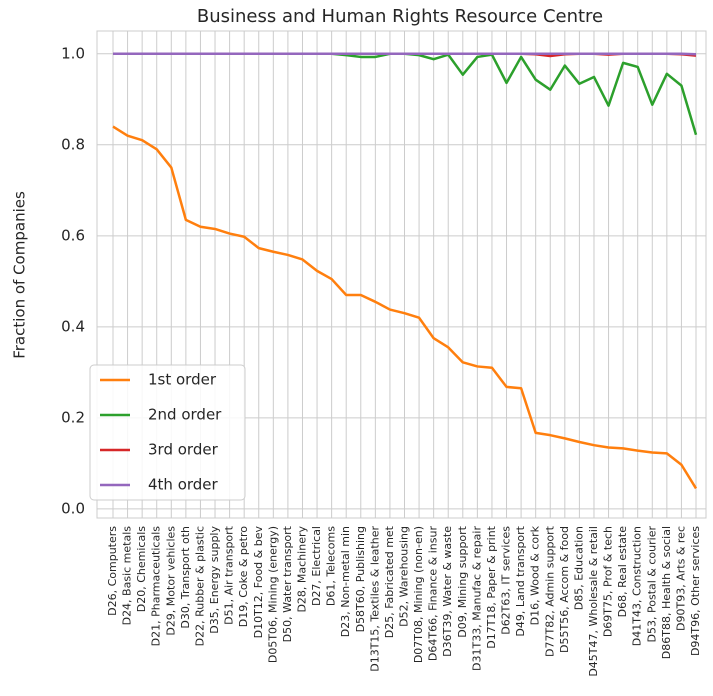 This screenshot has height=696, width=713. I want to click on y-tick-label: 0.0, so click(73, 508).